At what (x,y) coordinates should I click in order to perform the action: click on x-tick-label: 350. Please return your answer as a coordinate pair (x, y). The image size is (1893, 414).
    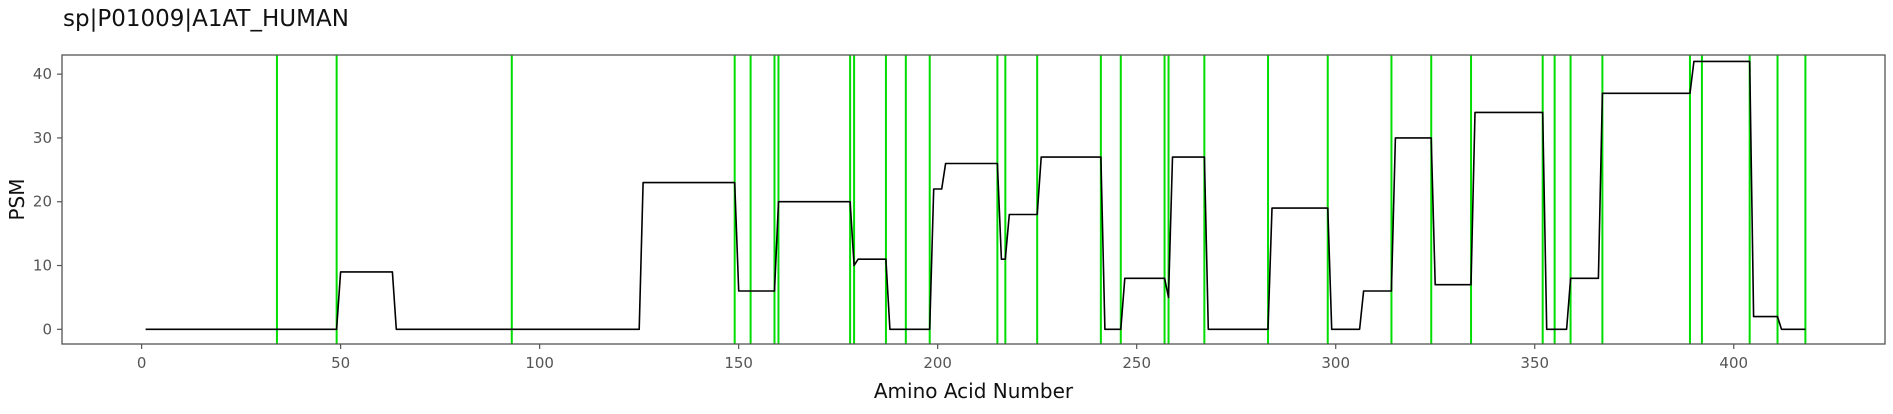
    Looking at the image, I should click on (1534, 363).